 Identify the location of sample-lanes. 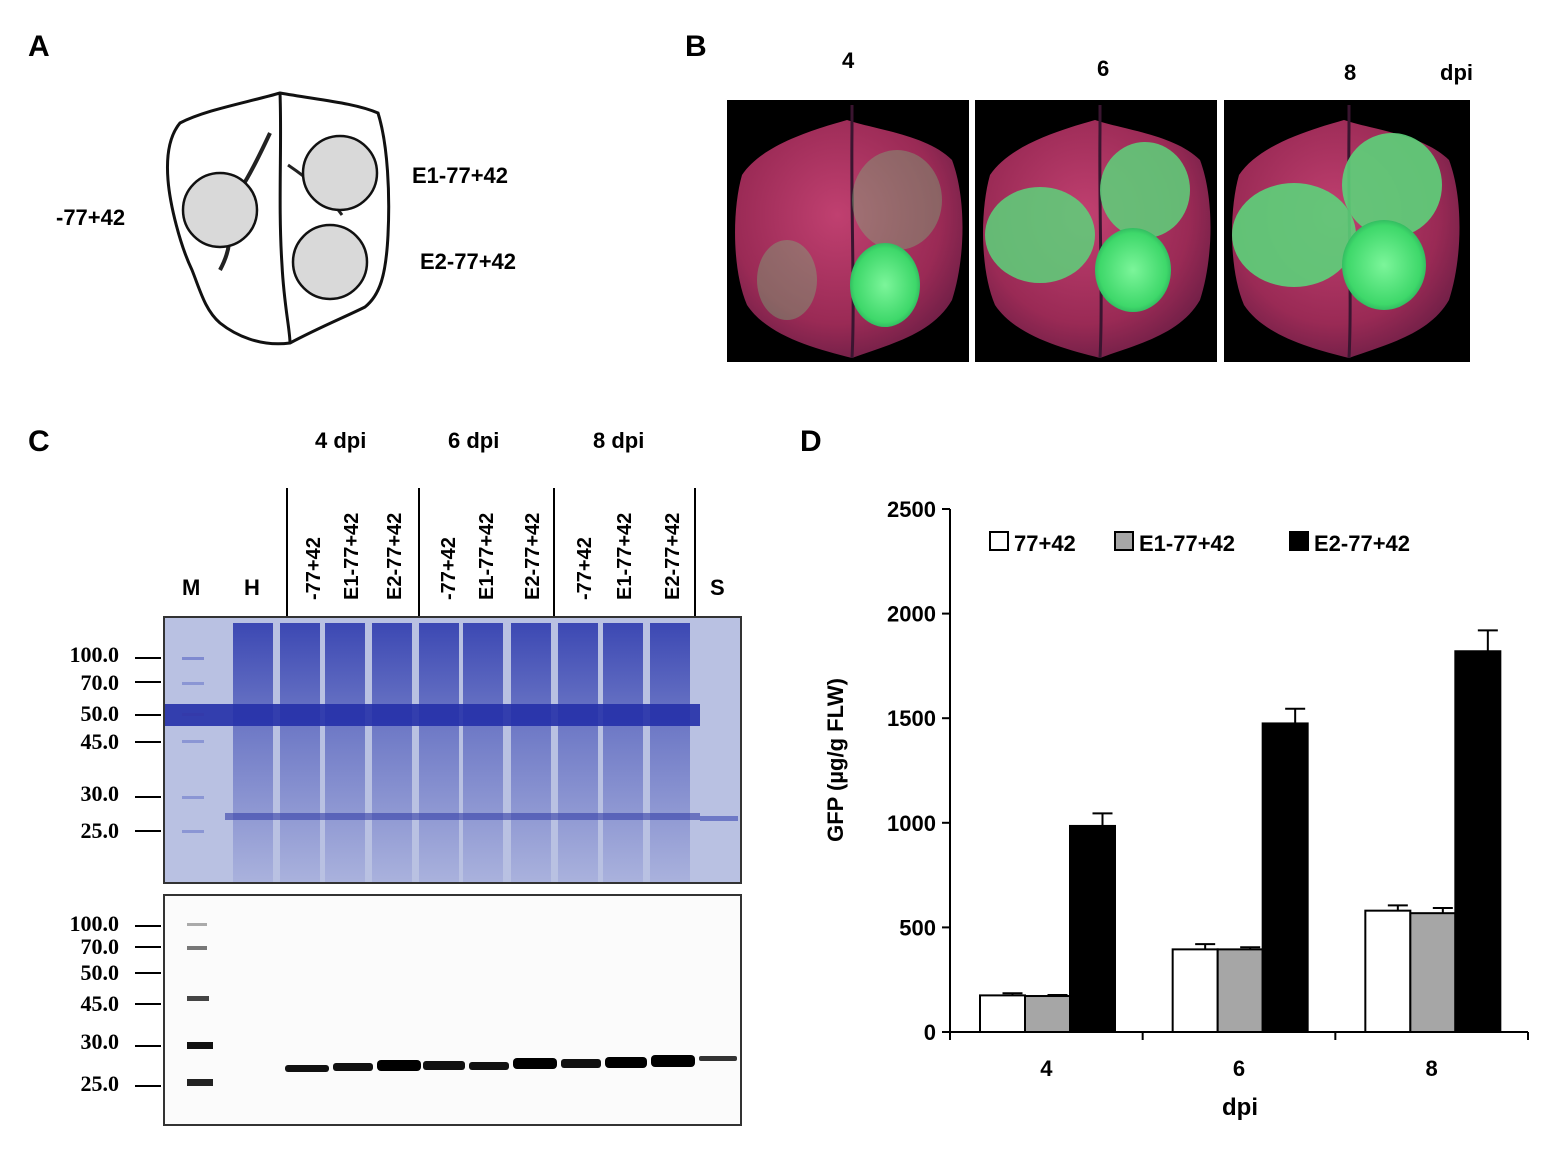
(461, 752).